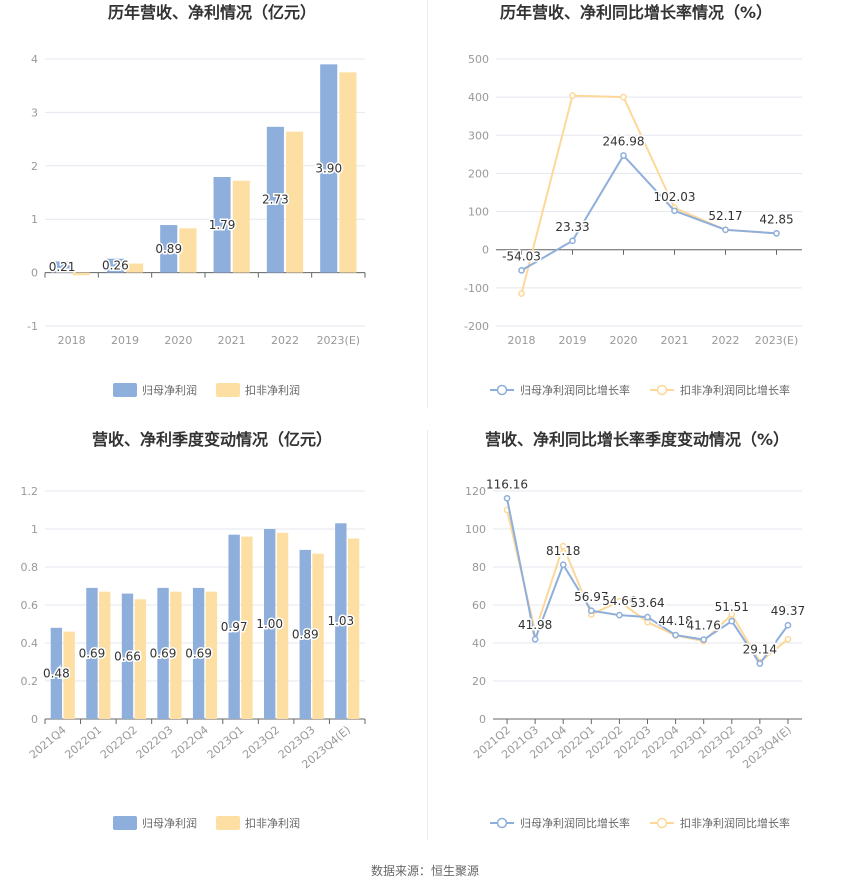 This screenshot has width=850, height=891. Describe the element at coordinates (521, 256) in the screenshot. I see `data-label: -54.03` at that location.